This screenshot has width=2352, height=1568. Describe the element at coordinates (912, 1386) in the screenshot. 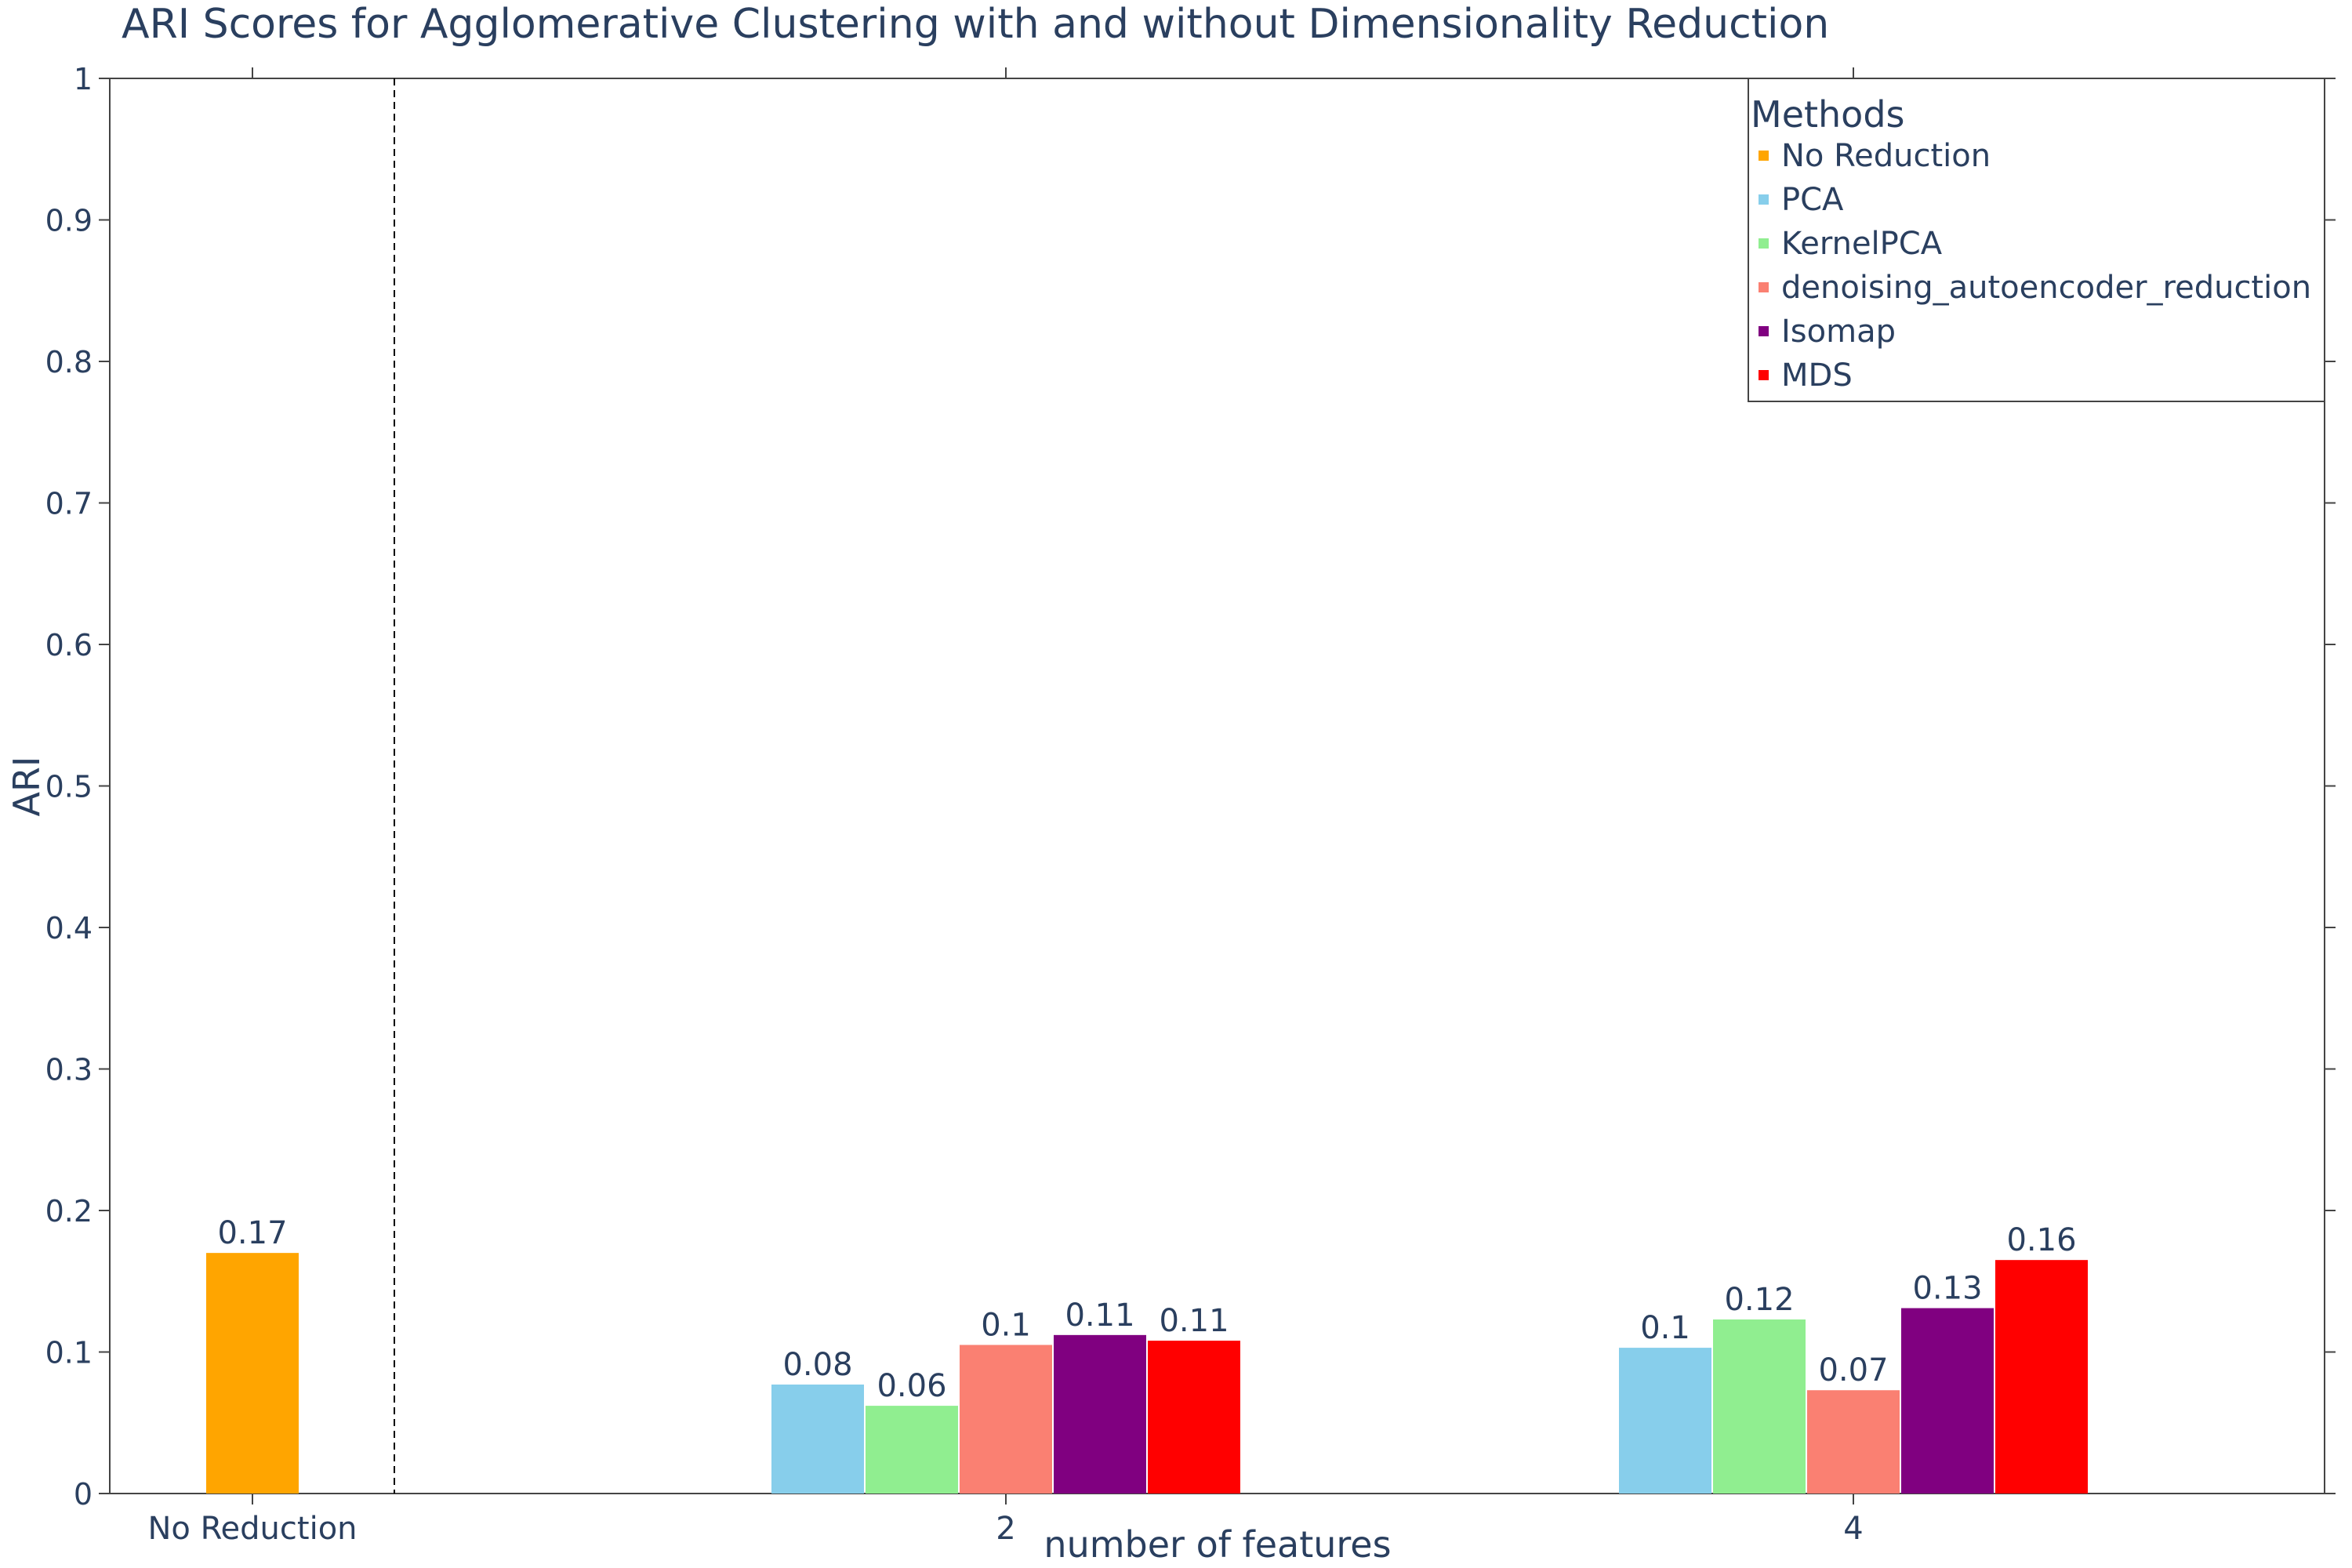

I see `bar-data-label: 0.06` at that location.